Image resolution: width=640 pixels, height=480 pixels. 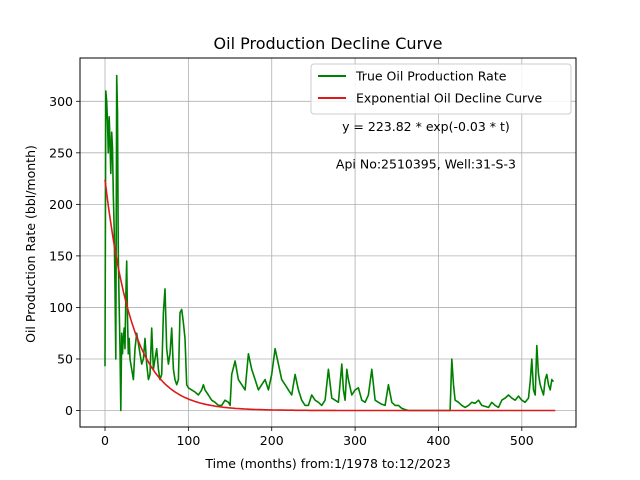 I want to click on y-tick-label: 300, so click(x=61, y=101).